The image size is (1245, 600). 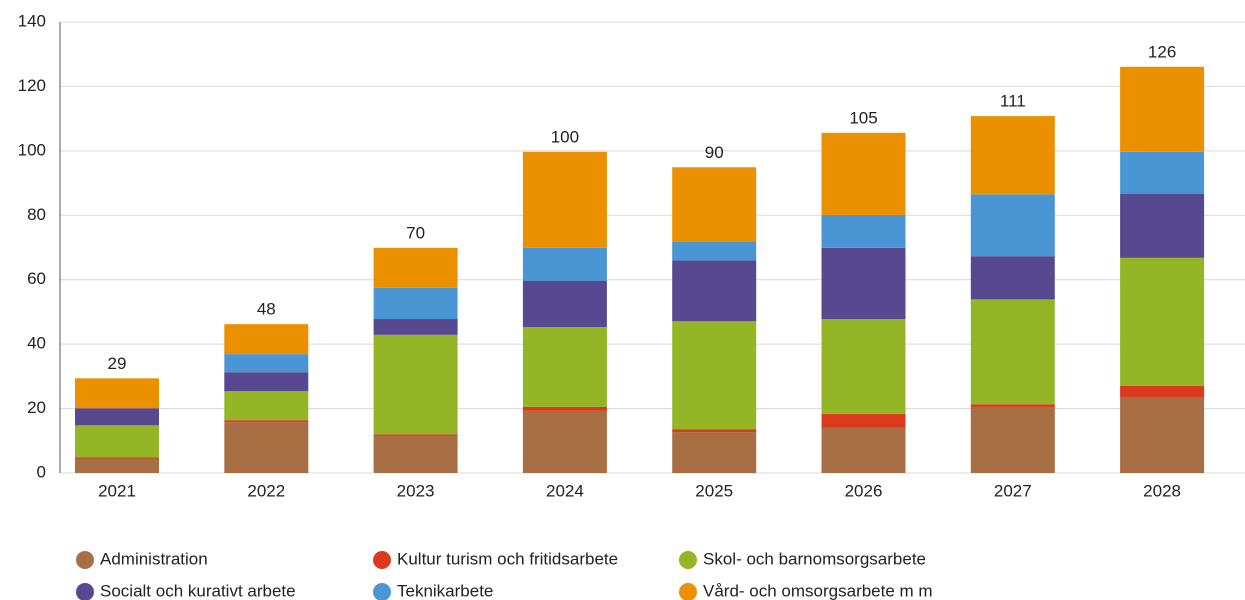 What do you see at coordinates (814, 558) in the screenshot?
I see `legend-label: Skol- och barnomsorgsarbete` at bounding box center [814, 558].